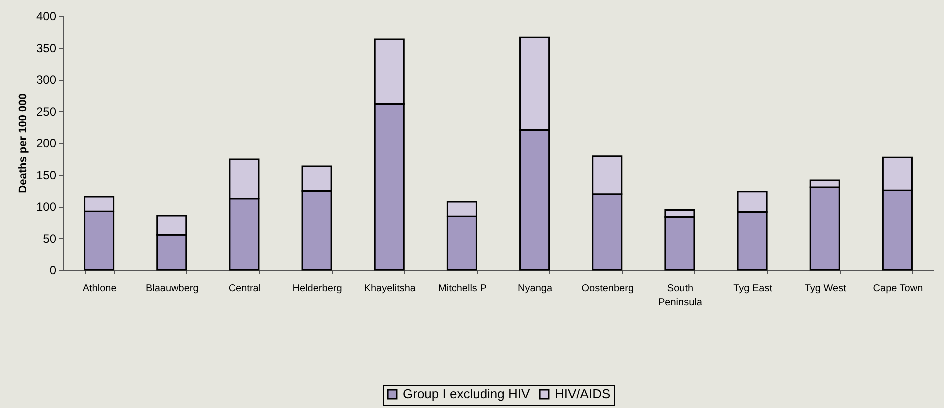  I want to click on y-axis-title: Deaths per 100 000, so click(23, 144).